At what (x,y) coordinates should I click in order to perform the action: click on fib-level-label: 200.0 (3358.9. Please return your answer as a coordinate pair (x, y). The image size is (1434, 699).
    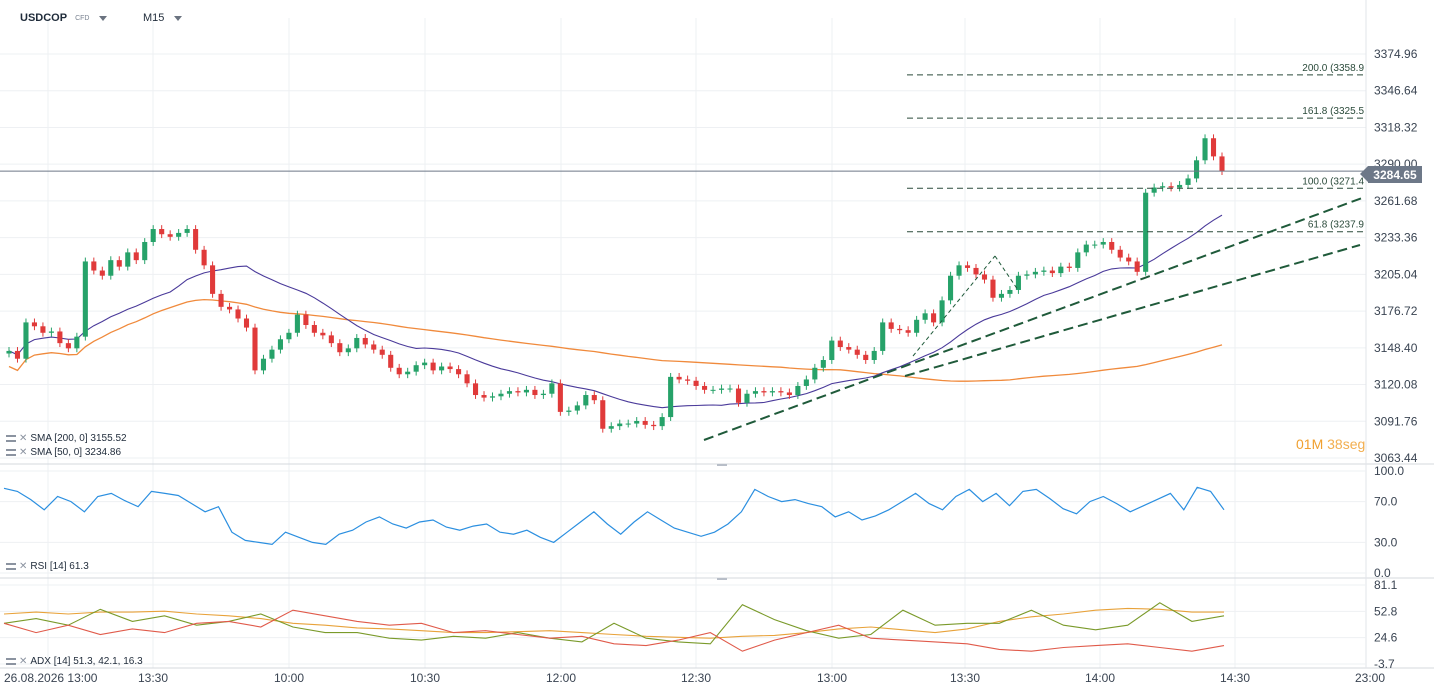
    Looking at the image, I should click on (1333, 68).